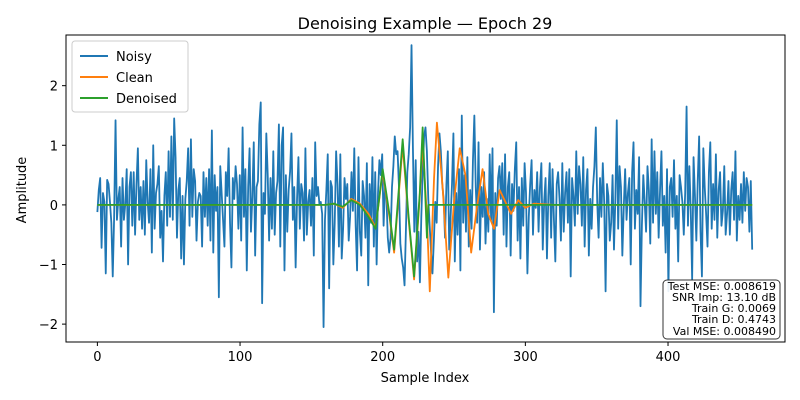 The image size is (800, 400). What do you see at coordinates (668, 357) in the screenshot?
I see `x-tick-label: 400` at bounding box center [668, 357].